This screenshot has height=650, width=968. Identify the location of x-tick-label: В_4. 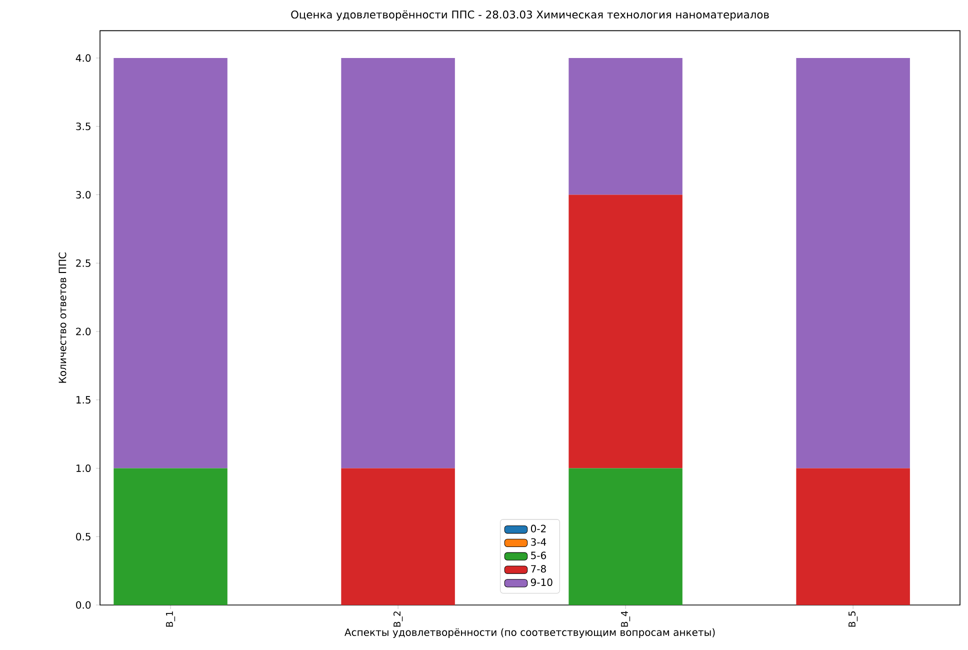
(625, 619).